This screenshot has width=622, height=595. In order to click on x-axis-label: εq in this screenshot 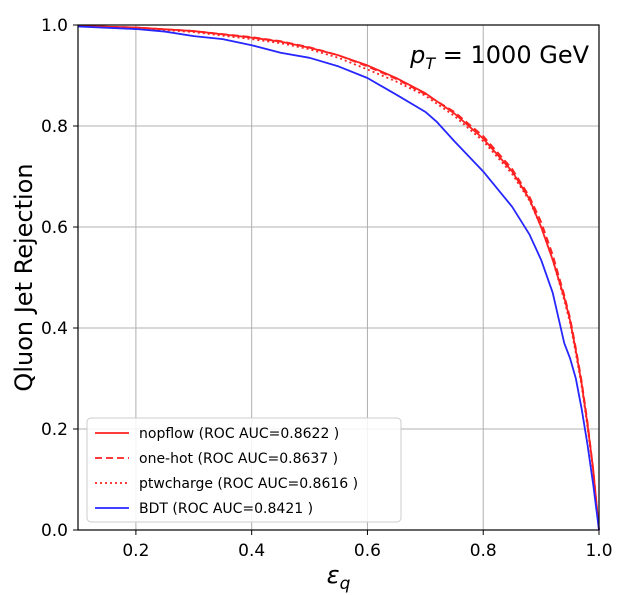, I will do `click(339, 577)`.